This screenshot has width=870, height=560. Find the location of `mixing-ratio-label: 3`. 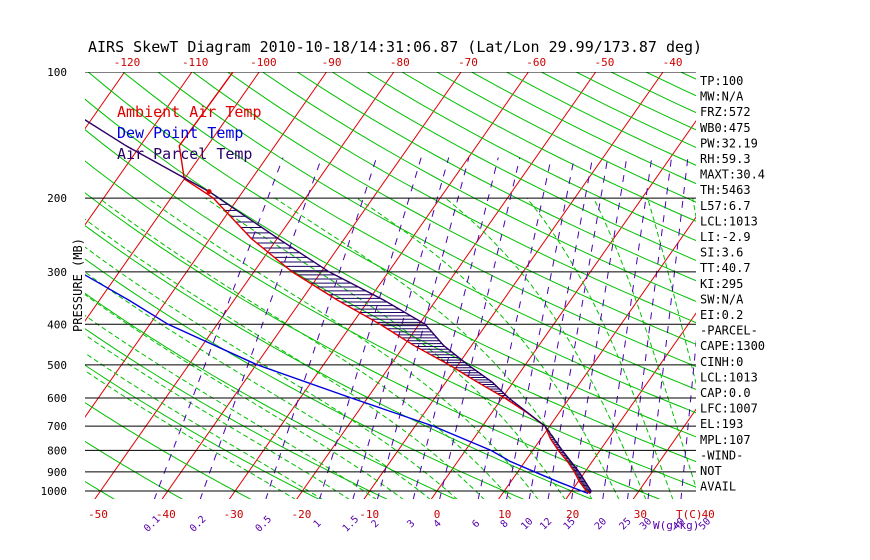

mixing-ratio-label: 3 is located at coordinates (411, 524).